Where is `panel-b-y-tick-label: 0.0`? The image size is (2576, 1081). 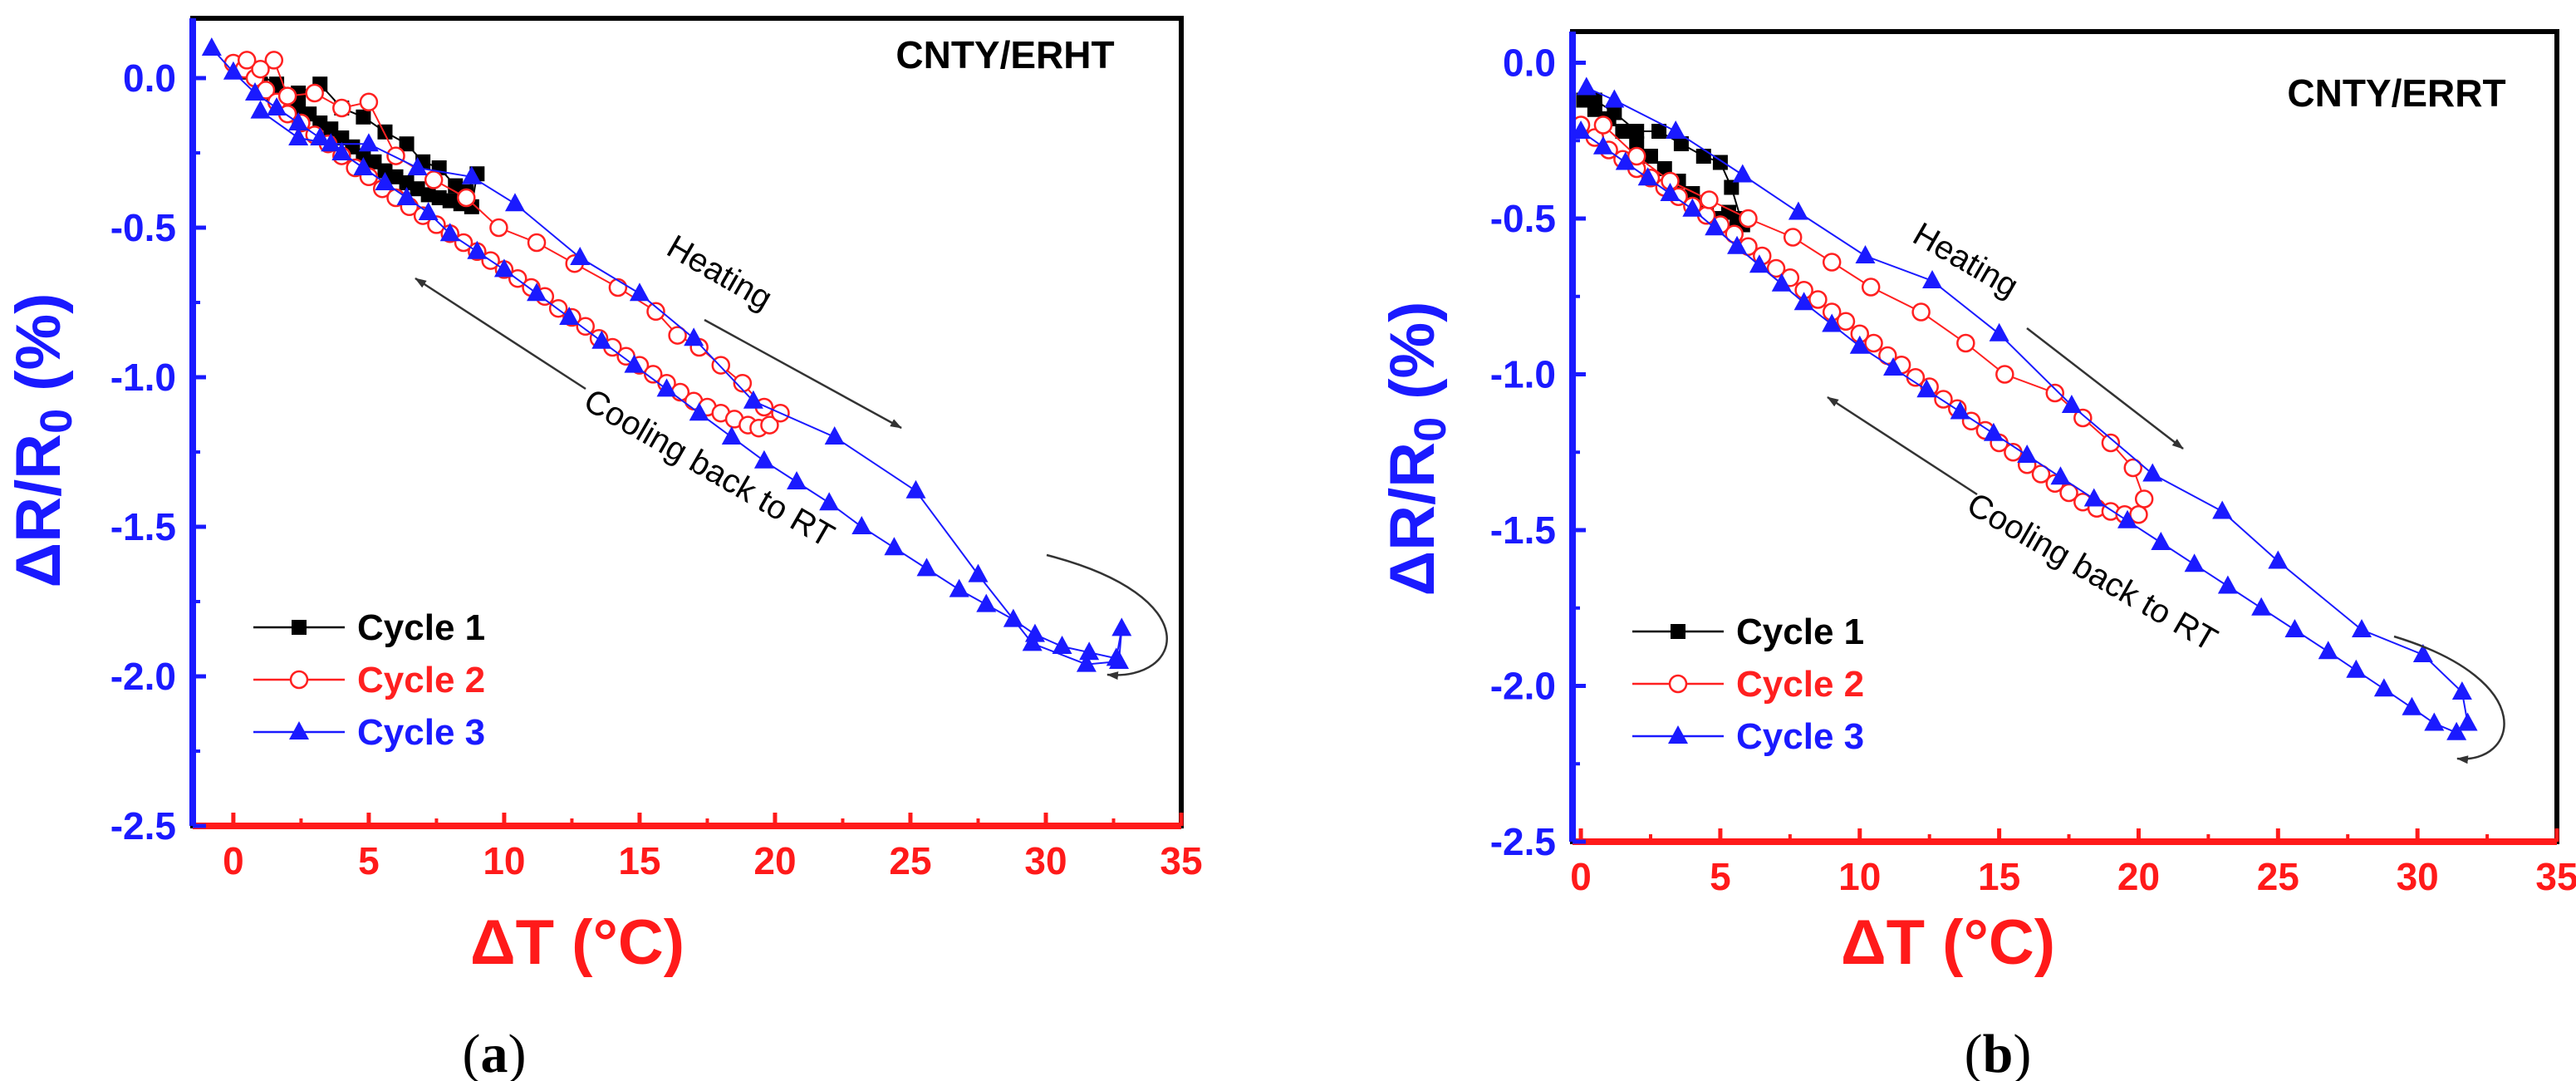
panel-b-y-tick-label: 0.0 is located at coordinates (1529, 64).